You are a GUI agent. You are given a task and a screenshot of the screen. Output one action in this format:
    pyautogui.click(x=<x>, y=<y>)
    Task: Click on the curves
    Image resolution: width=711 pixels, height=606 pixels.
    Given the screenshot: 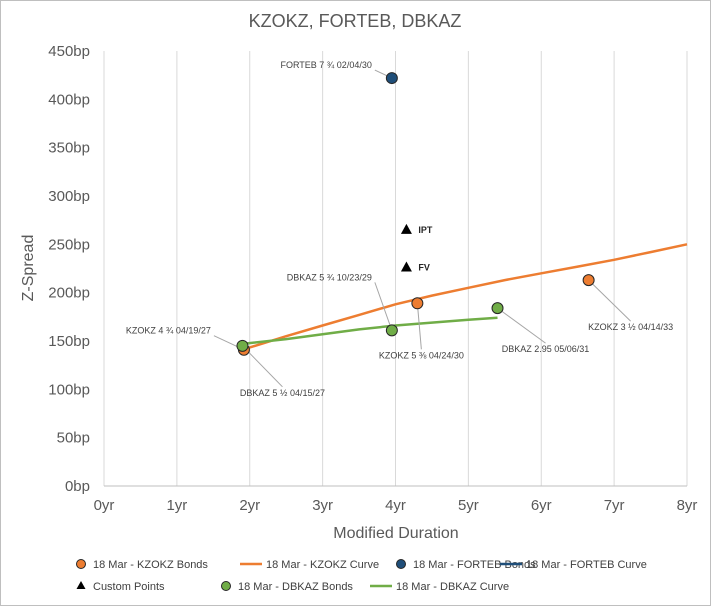 What is the action you would take?
    pyautogui.click(x=465, y=297)
    